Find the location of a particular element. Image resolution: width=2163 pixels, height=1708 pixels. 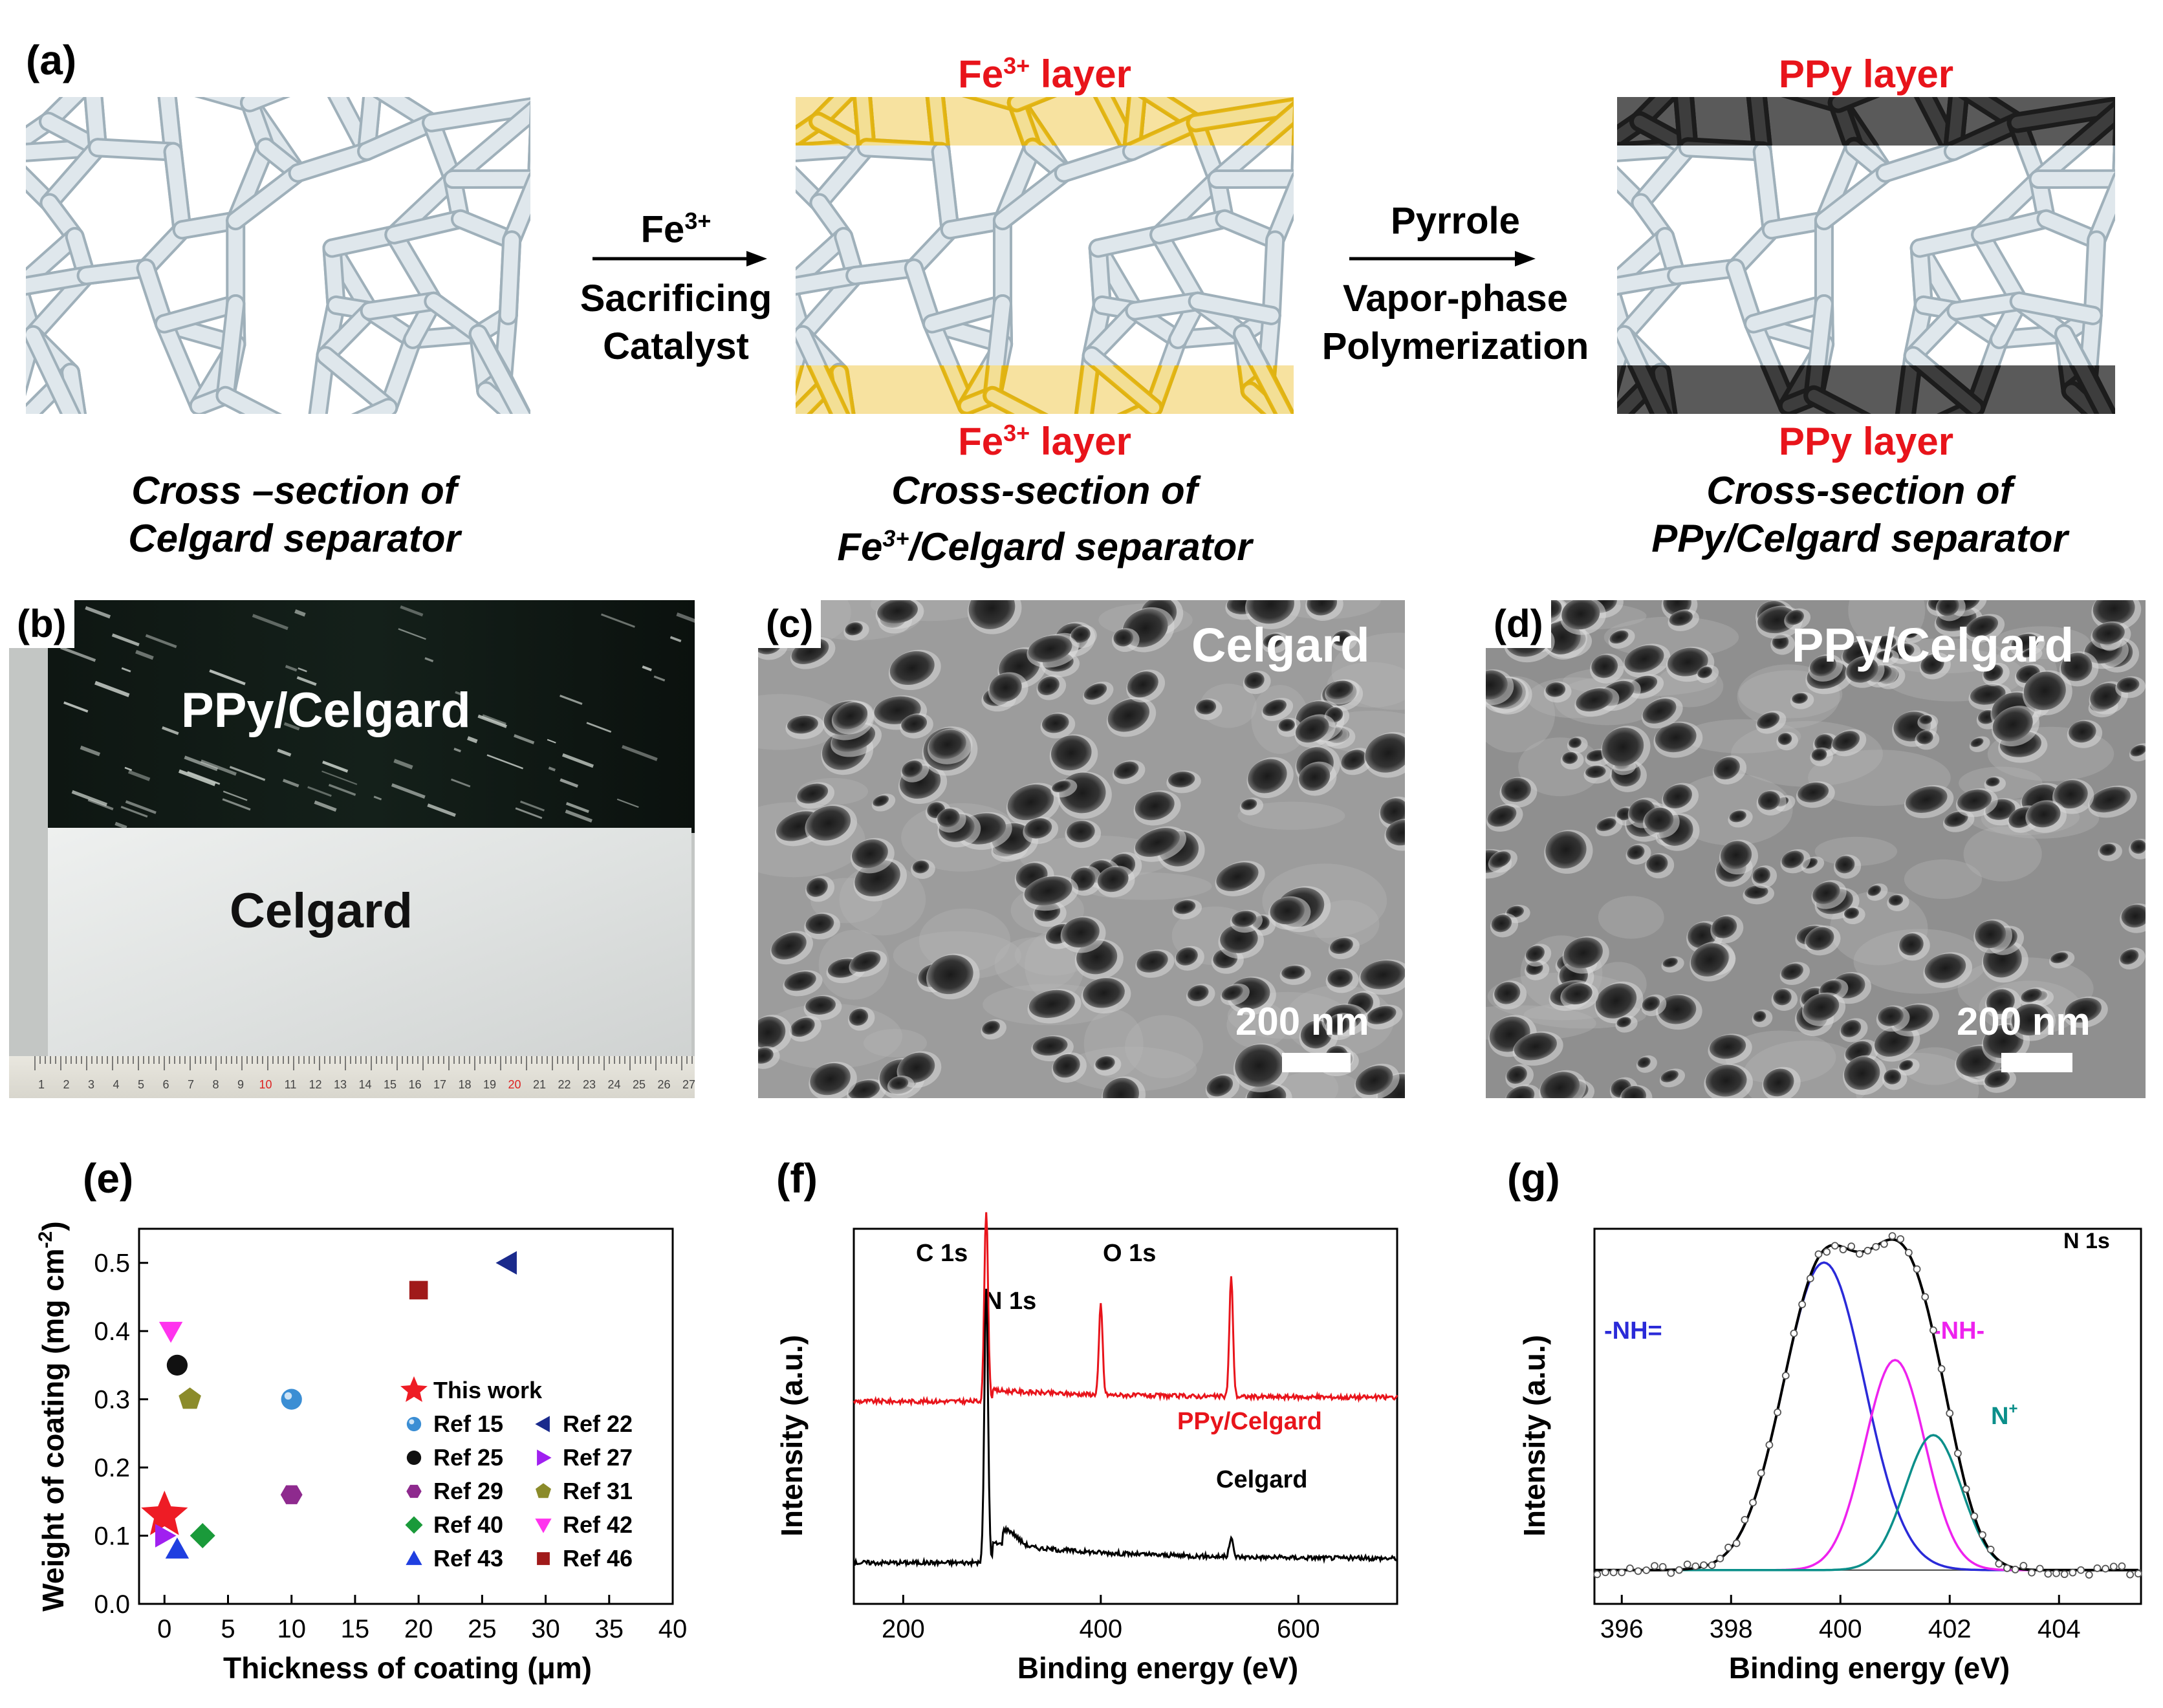

nh-eq-label: -NH= is located at coordinates (1633, 1331).